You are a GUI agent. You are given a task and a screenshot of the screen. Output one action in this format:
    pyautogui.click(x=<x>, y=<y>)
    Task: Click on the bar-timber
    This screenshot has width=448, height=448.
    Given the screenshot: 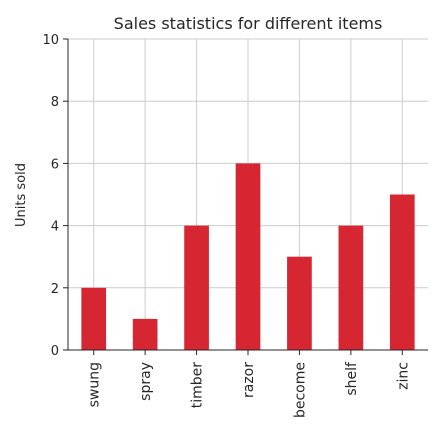 What is the action you would take?
    pyautogui.click(x=196, y=287)
    